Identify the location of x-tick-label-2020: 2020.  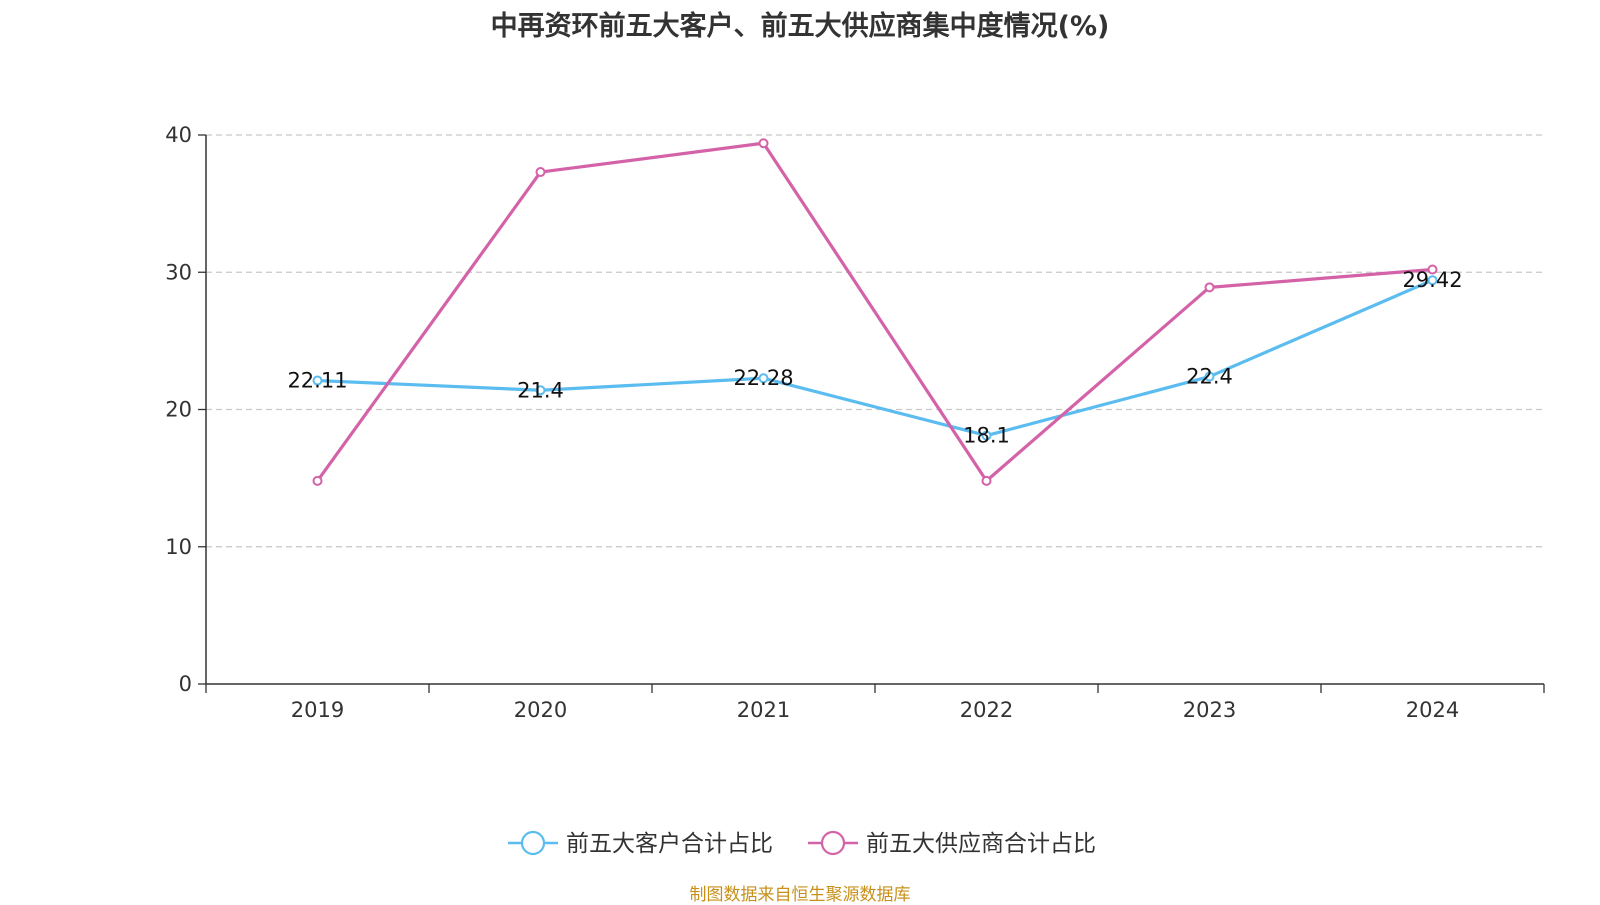
(540, 710).